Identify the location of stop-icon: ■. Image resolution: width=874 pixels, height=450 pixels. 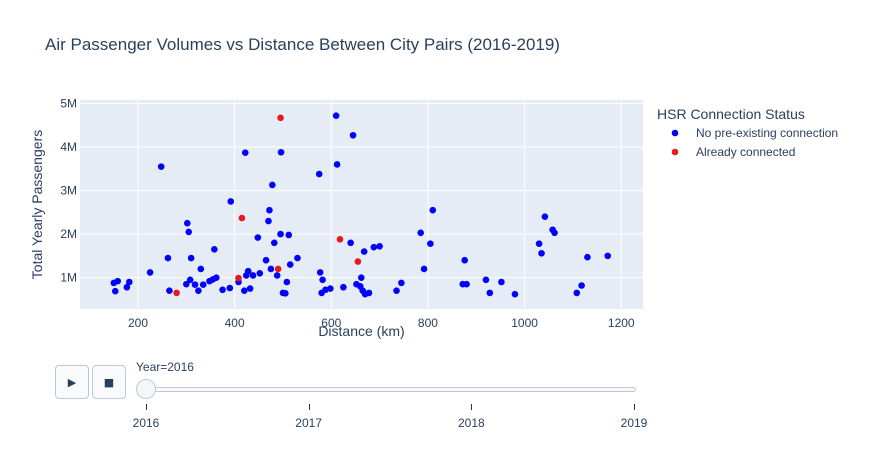
(109, 382).